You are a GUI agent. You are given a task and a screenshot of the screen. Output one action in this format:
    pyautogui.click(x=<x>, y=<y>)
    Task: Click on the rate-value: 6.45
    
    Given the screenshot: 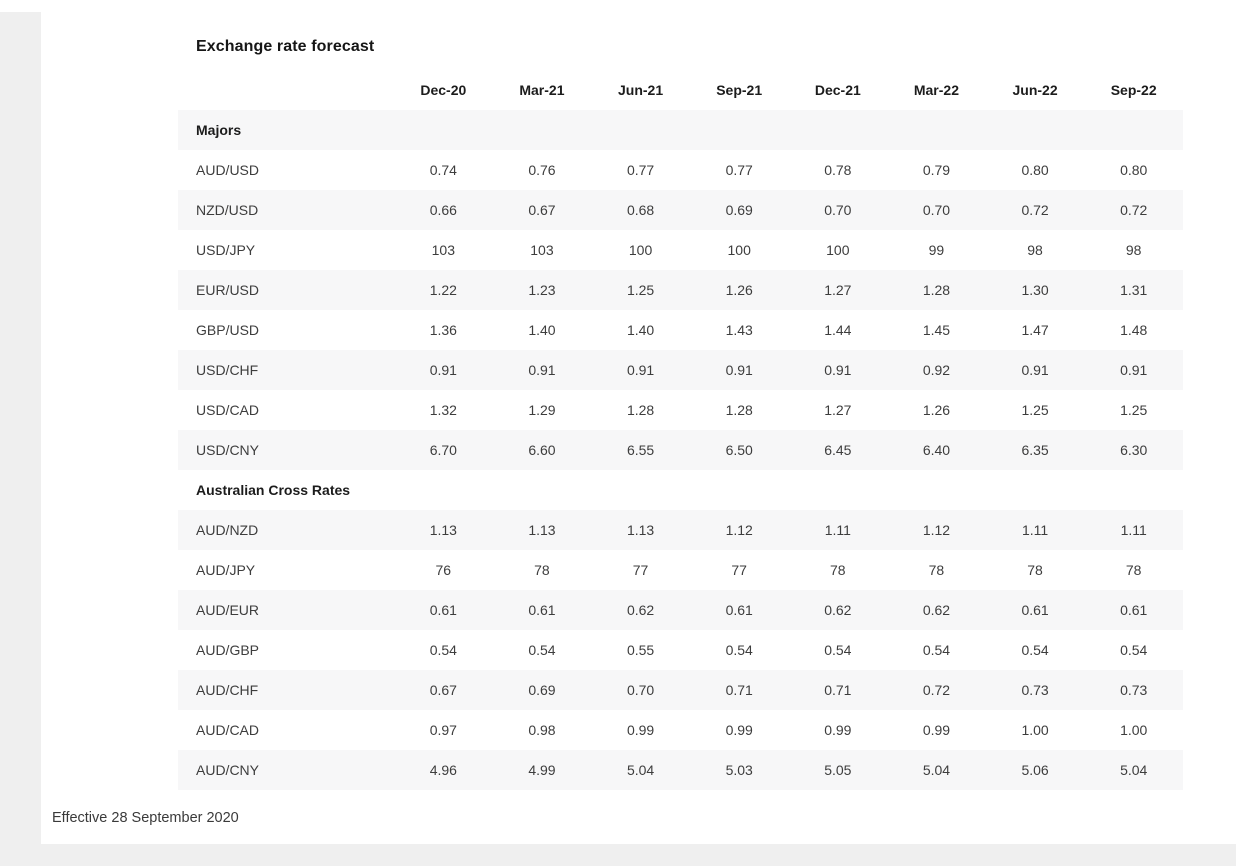 What is the action you would take?
    pyautogui.click(x=838, y=450)
    